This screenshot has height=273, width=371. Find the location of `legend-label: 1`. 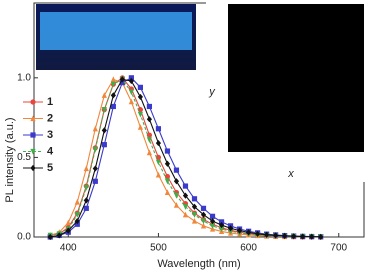

legend-label: 1 is located at coordinates (50, 102).